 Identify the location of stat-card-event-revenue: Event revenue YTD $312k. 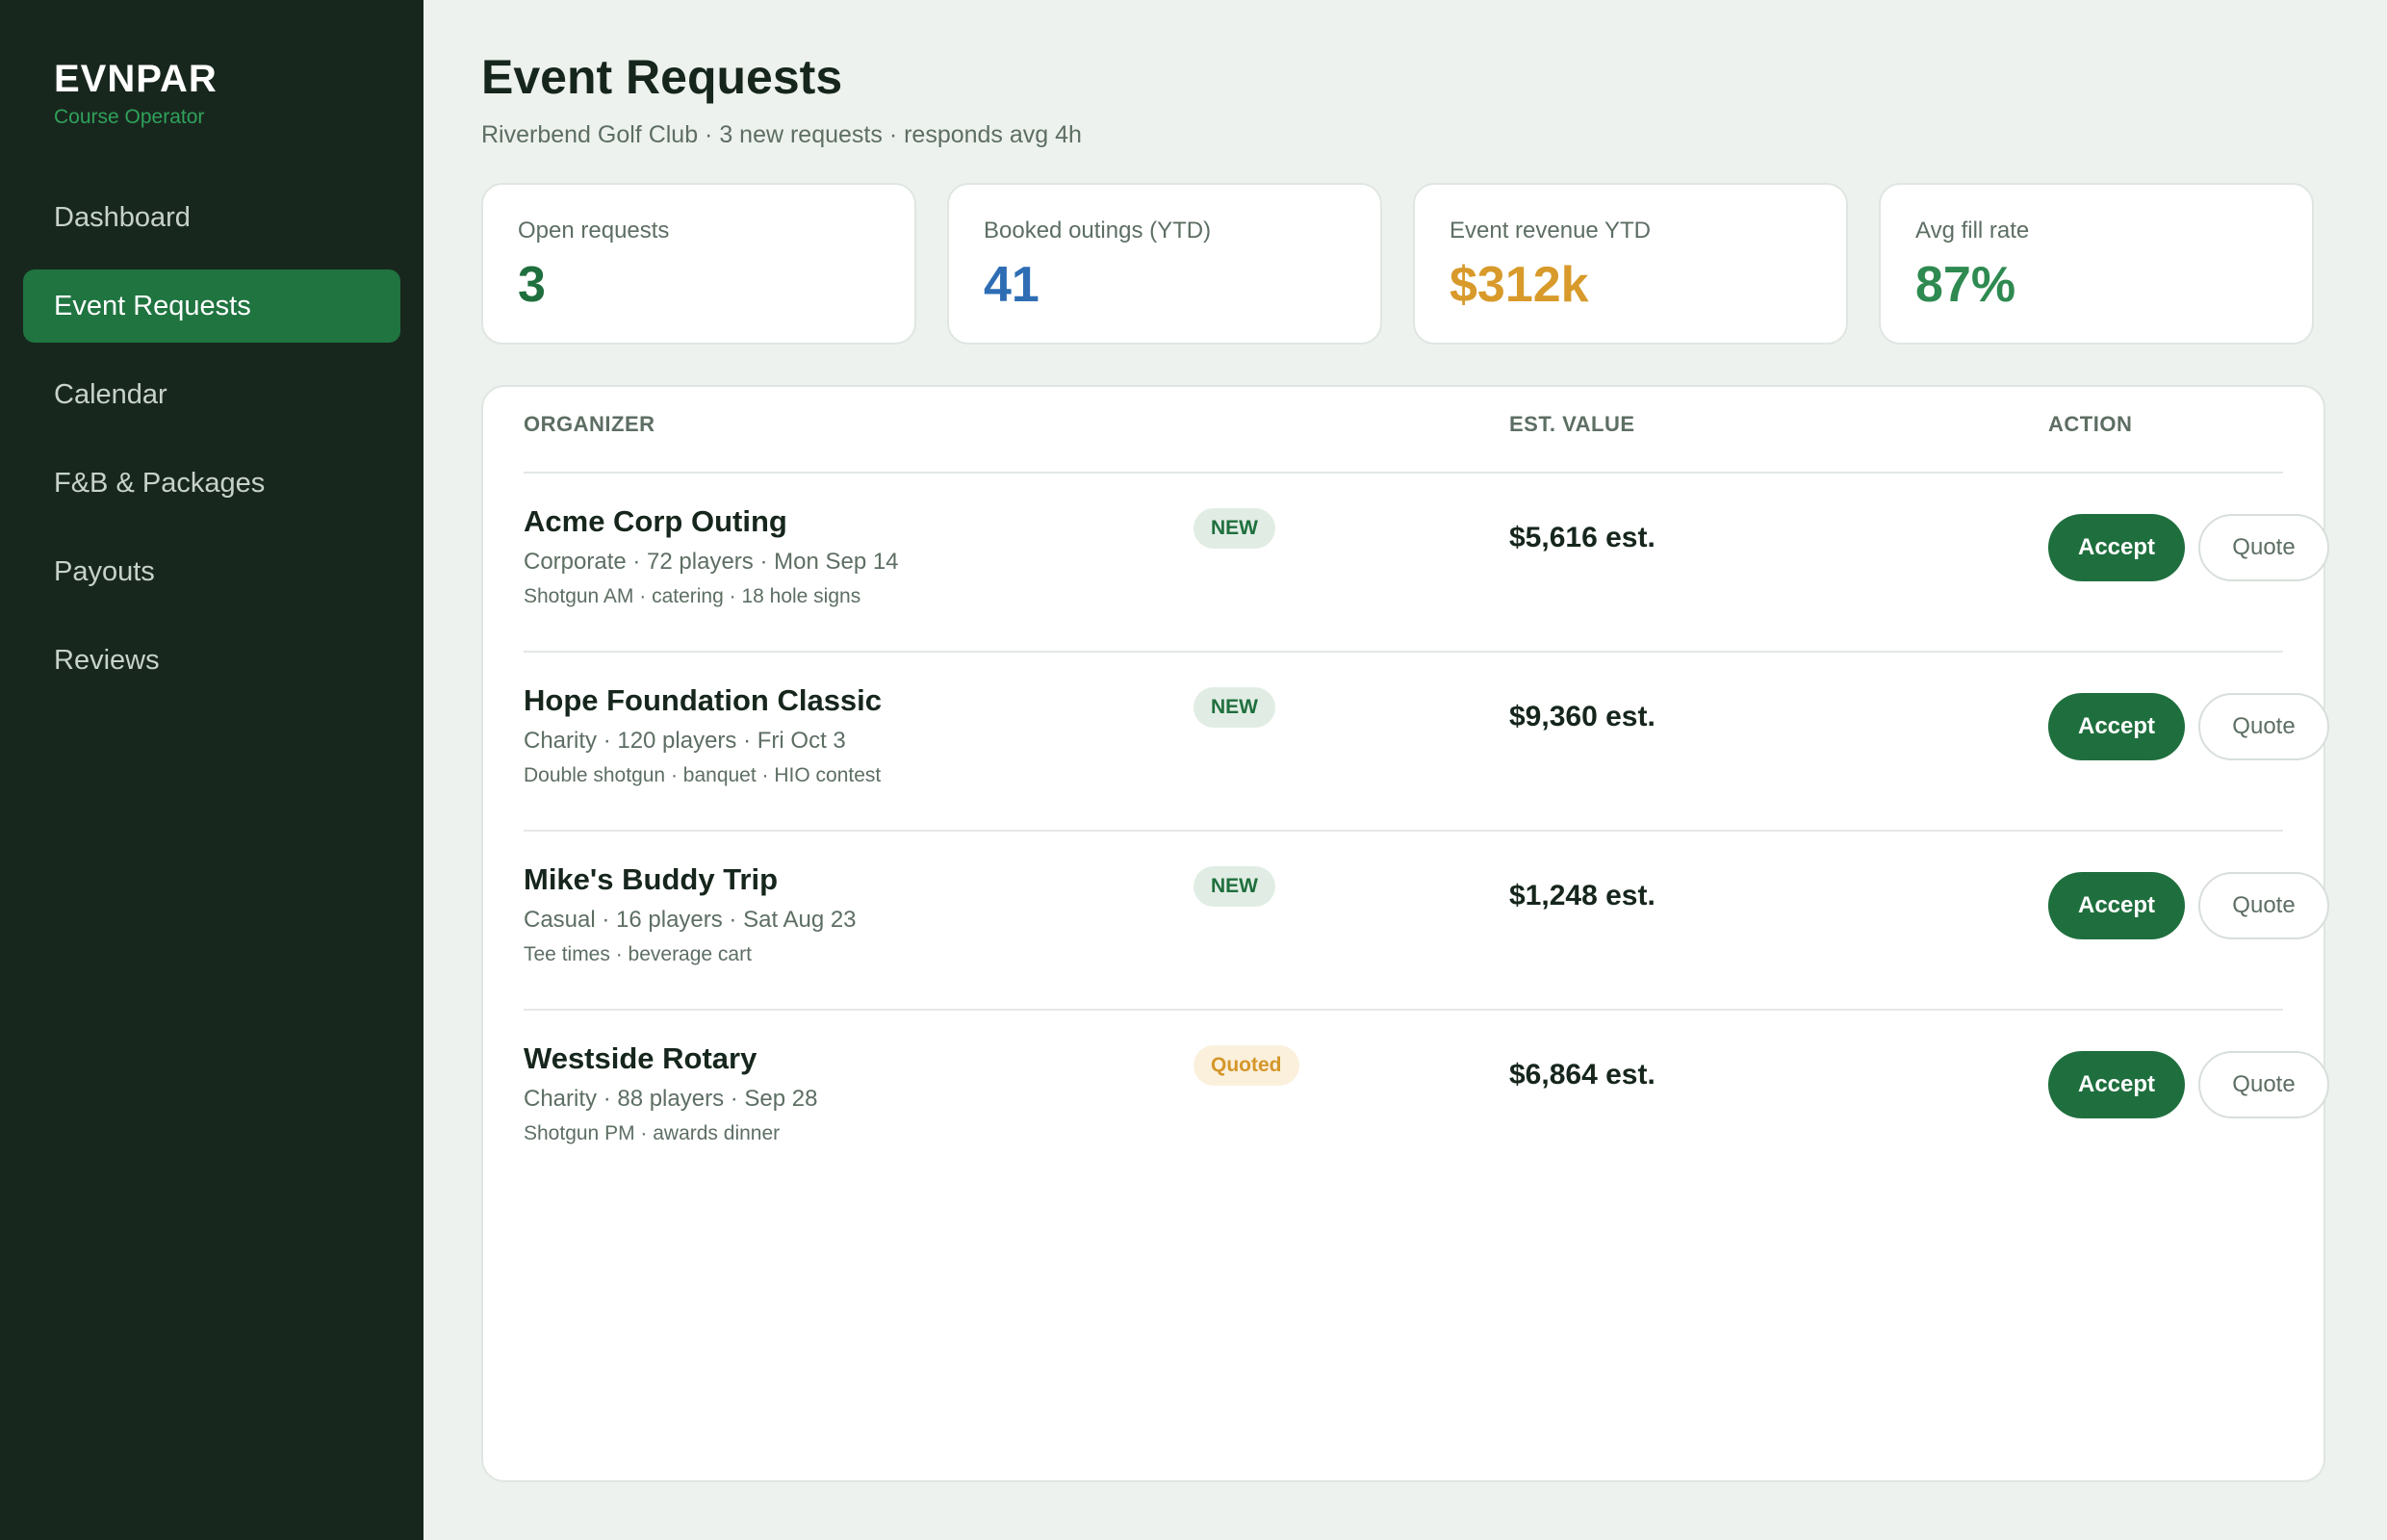
(1630, 264).